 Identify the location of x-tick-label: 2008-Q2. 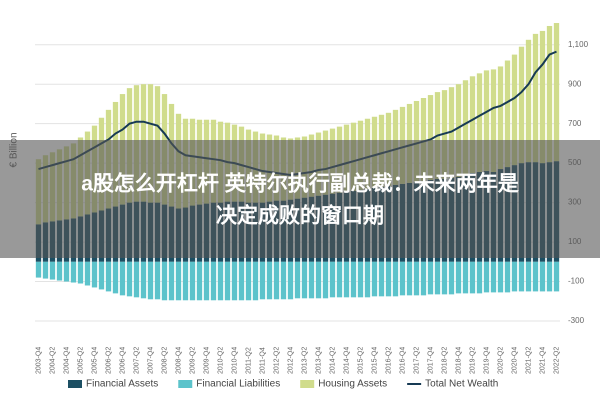
(164, 360).